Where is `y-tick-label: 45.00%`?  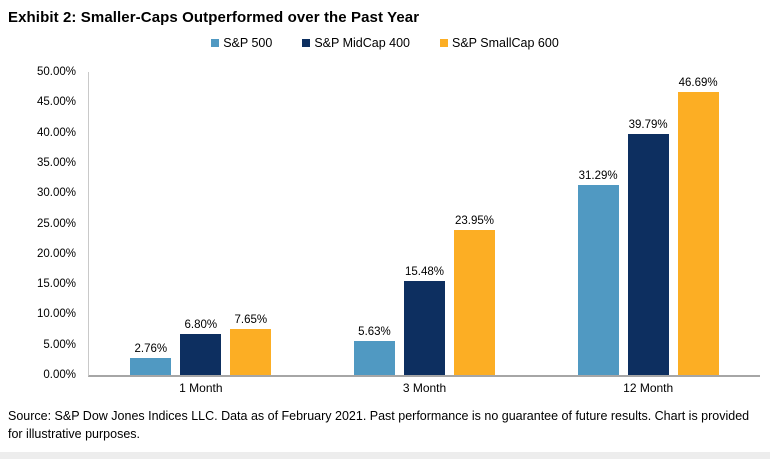
y-tick-label: 45.00% is located at coordinates (56, 102).